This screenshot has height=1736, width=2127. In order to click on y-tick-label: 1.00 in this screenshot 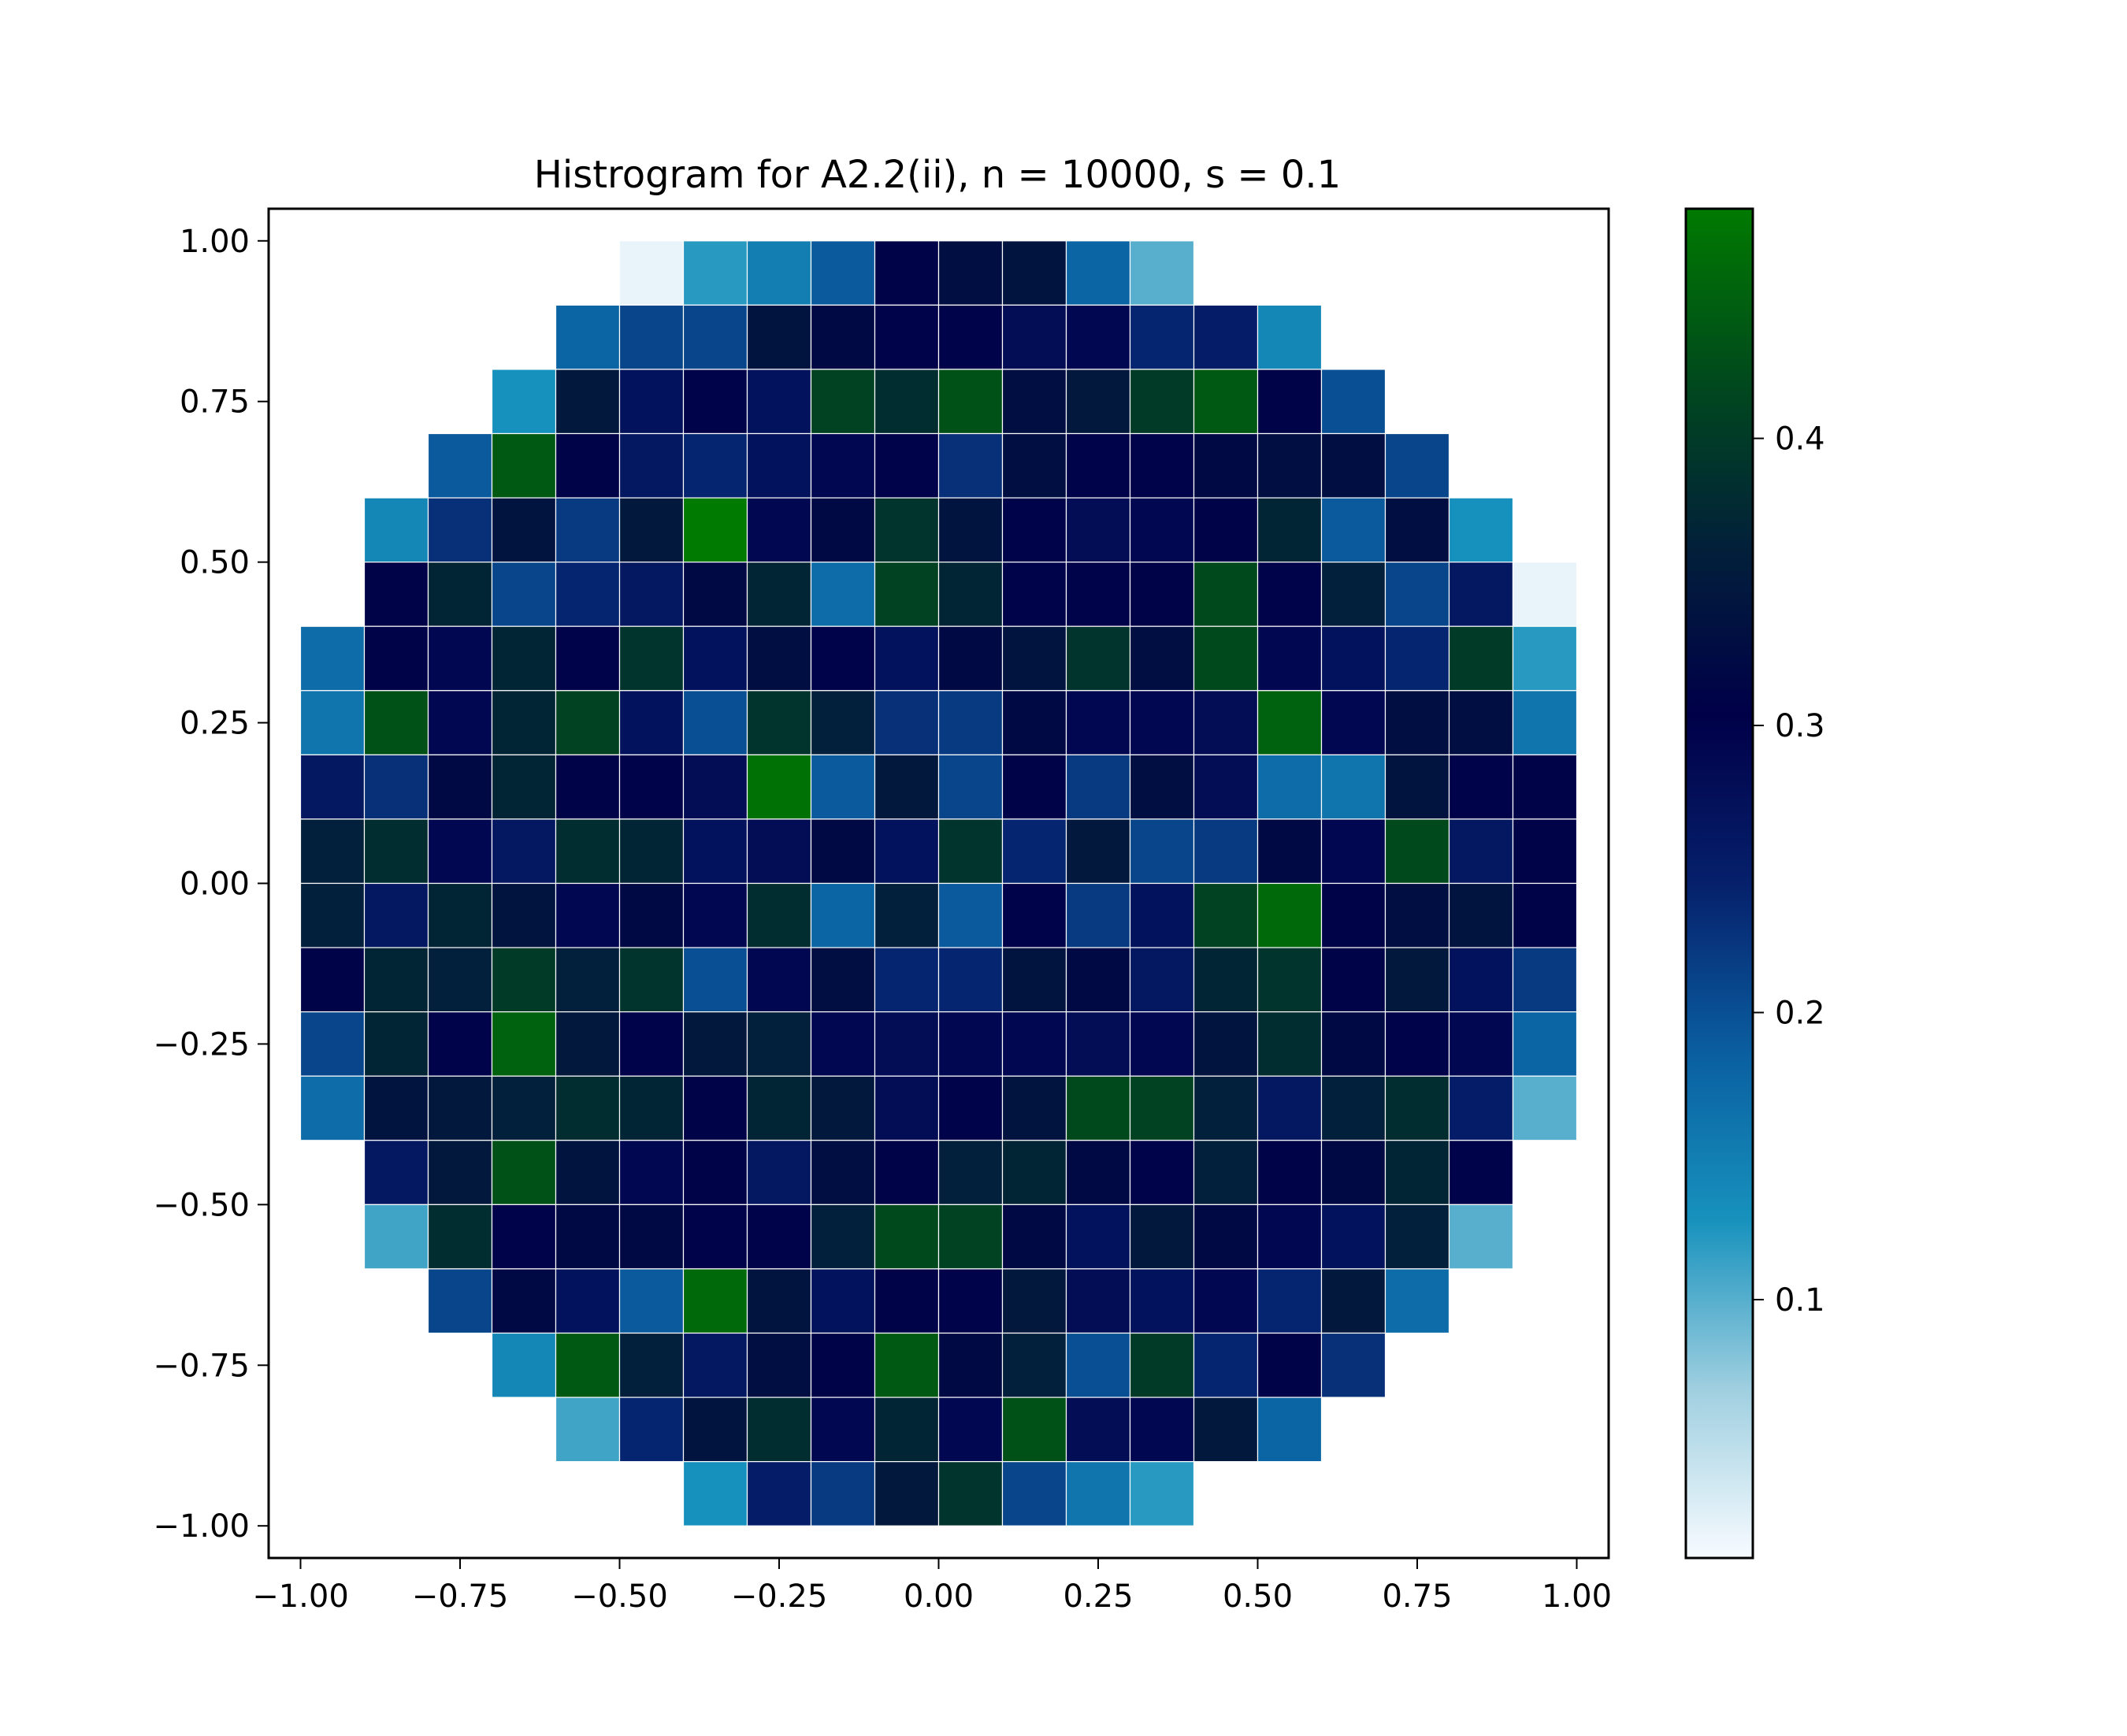, I will do `click(215, 242)`.